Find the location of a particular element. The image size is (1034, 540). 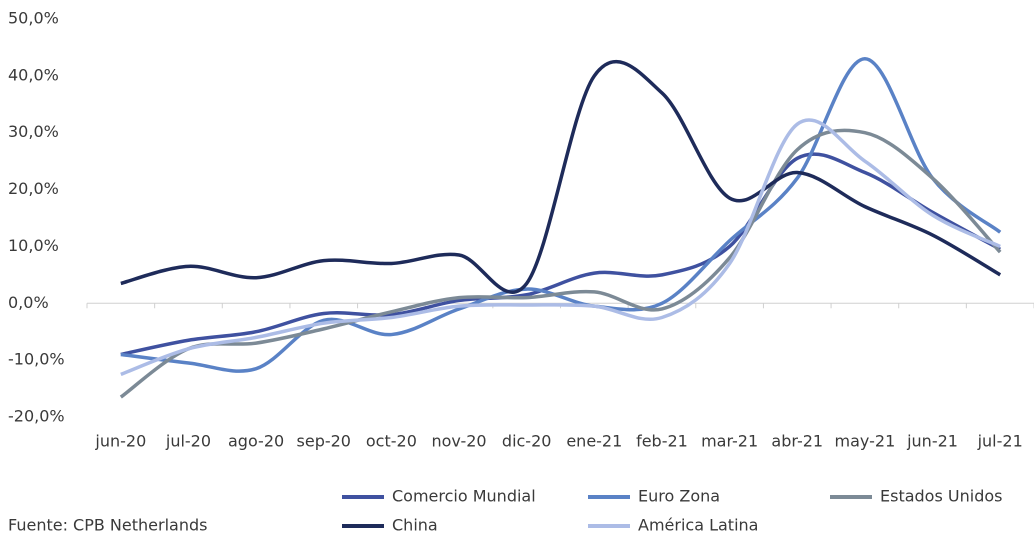

y-tick-label: 20,0% is located at coordinates (33, 188).